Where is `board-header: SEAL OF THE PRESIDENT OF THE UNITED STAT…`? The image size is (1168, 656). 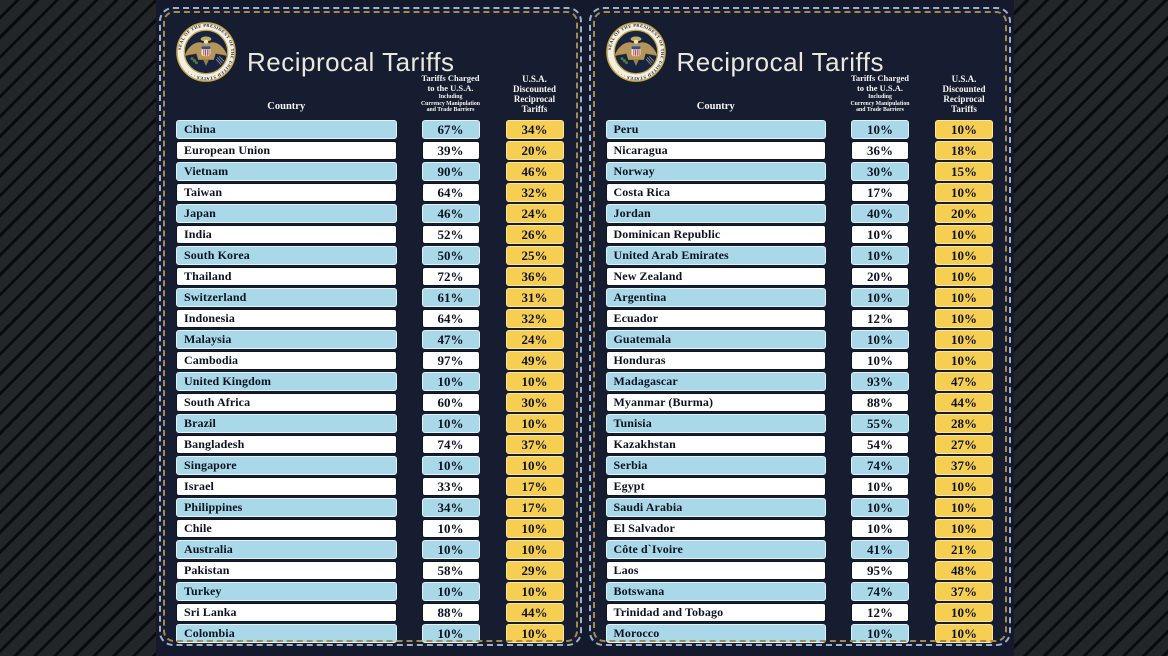
board-header: SEAL OF THE PRESIDENT OF THE UNITED STAT… is located at coordinates (370, 66).